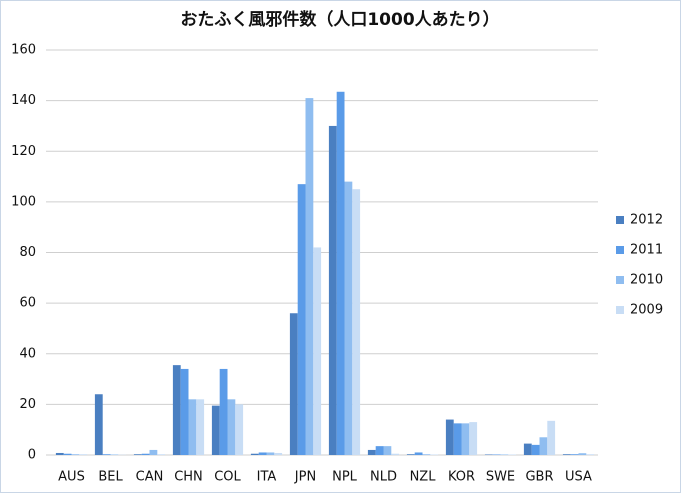  What do you see at coordinates (27, 303) in the screenshot?
I see `y-tick-label: 60` at bounding box center [27, 303].